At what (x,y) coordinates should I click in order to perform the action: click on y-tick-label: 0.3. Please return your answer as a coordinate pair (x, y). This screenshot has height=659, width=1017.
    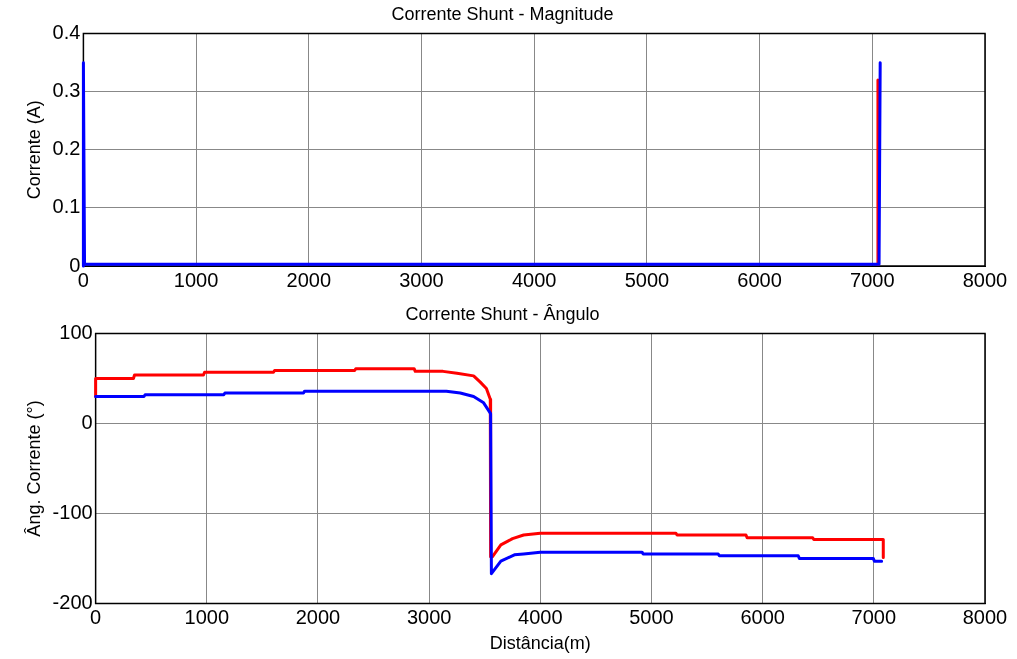
    Looking at the image, I should click on (66, 90).